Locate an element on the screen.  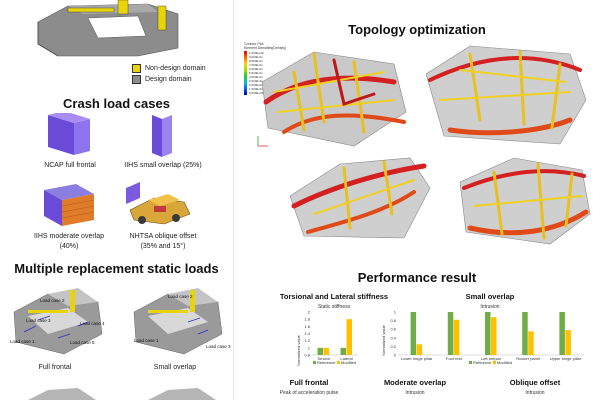
y-tick-label: 0.2 is located at coordinates (393, 346).